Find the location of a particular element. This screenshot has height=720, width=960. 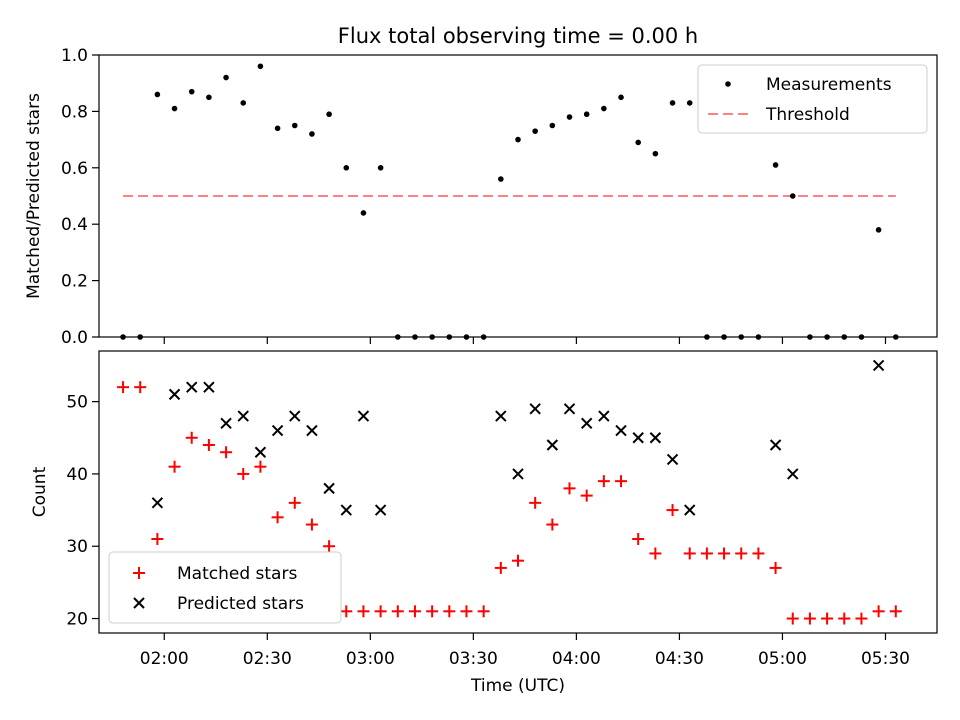

top-legend: Measurements Threshold is located at coordinates (812, 99).